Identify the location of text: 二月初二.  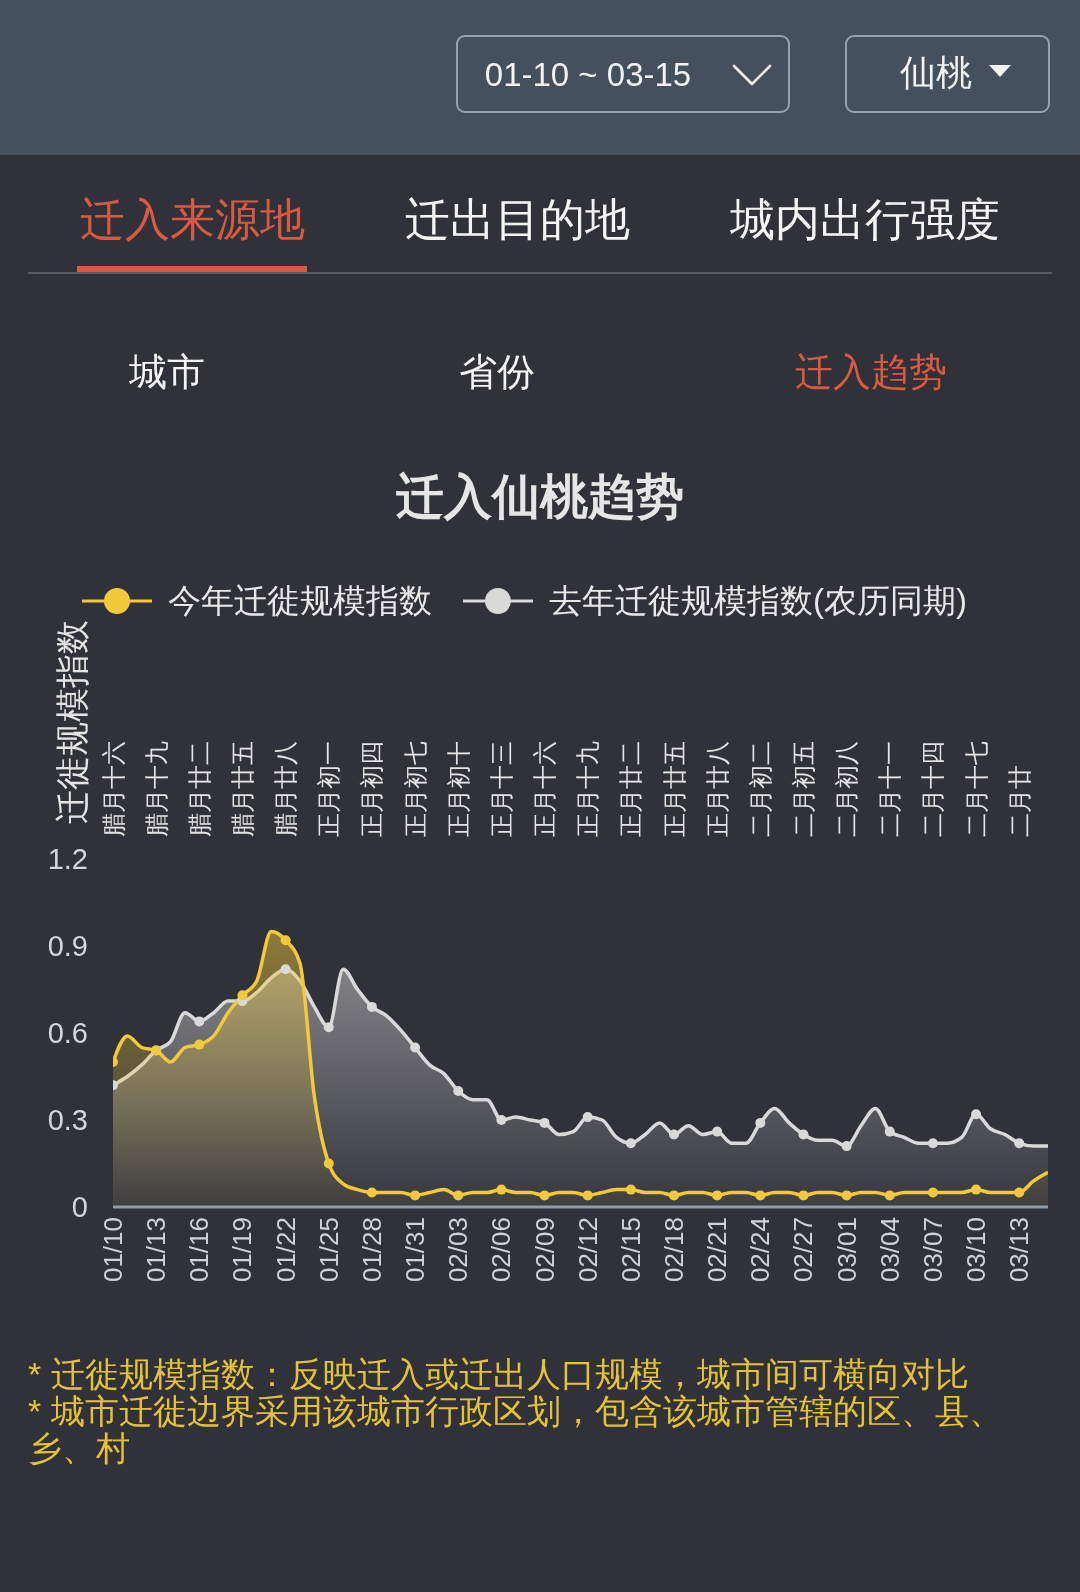
(760, 789).